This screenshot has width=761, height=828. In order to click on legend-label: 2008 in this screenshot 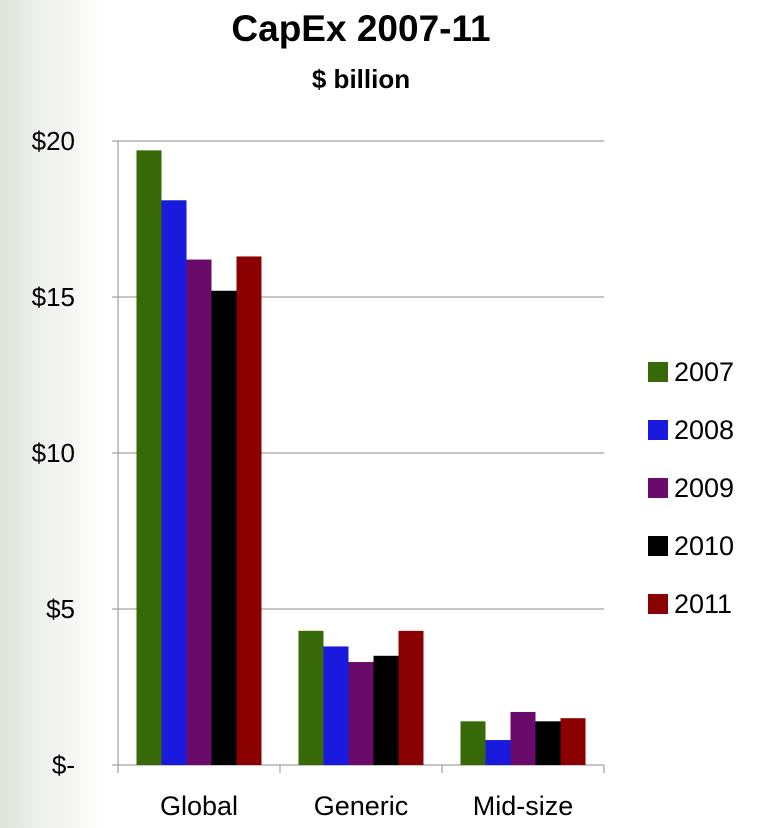, I will do `click(704, 429)`.